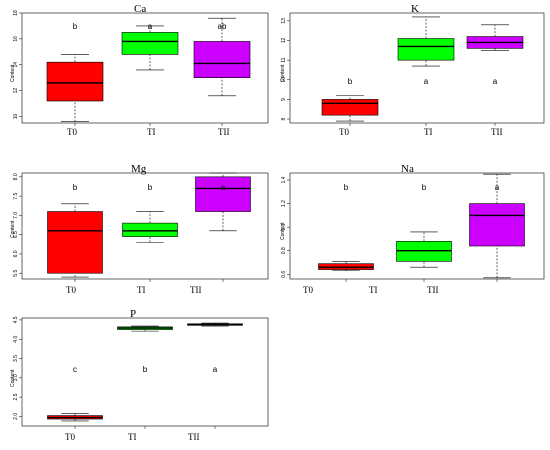  I want to click on boxplot-svg: 5.5 6.0 6.5 7.0 7.5 8.0 b b a, so click(141, 227).